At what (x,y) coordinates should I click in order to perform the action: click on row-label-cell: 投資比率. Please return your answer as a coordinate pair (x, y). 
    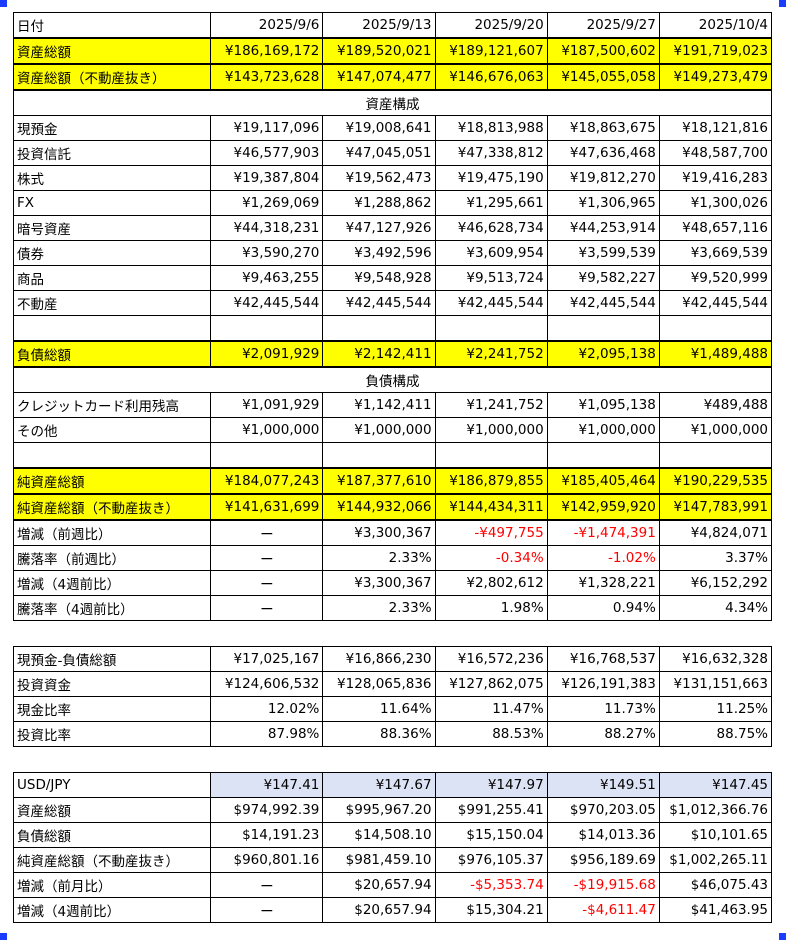
    Looking at the image, I should click on (112, 734).